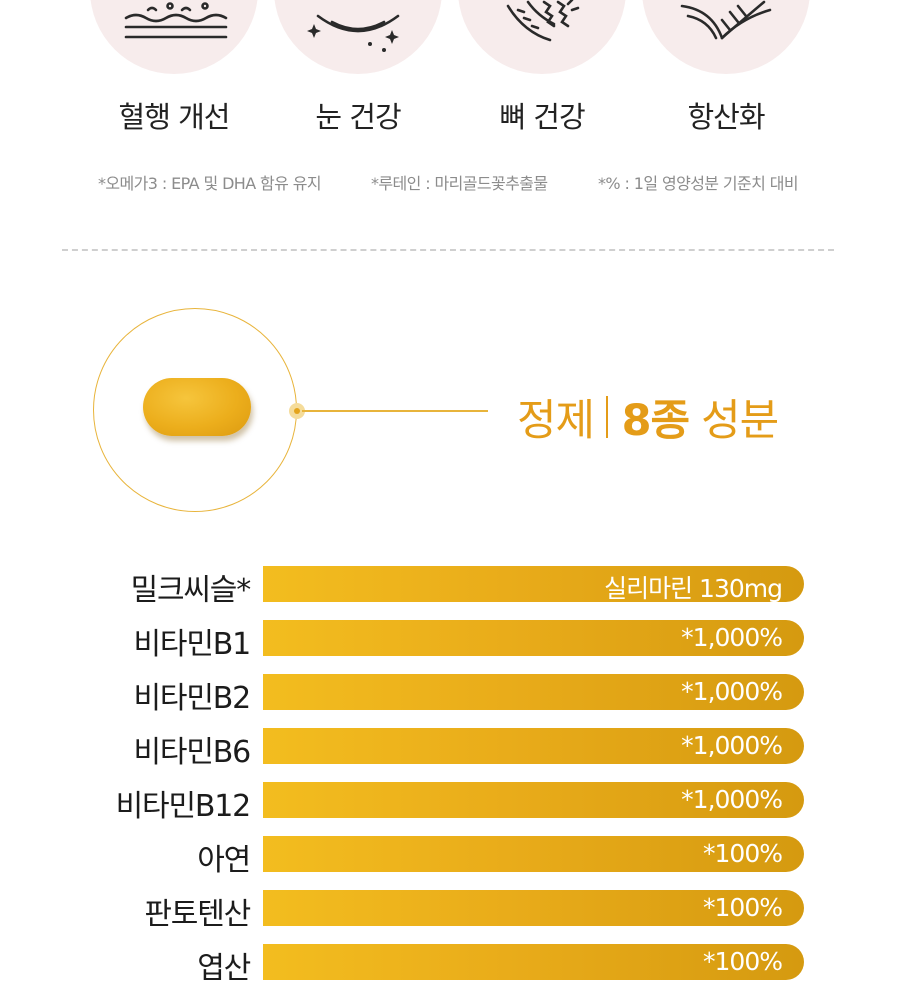 The image size is (900, 1000). What do you see at coordinates (726, 37) in the screenshot?
I see `antioxidant-icon` at bounding box center [726, 37].